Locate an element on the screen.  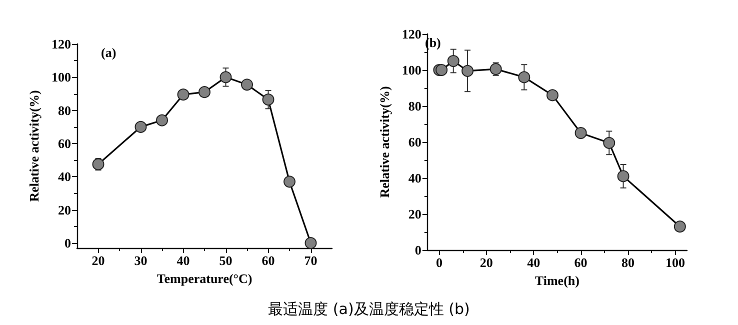
x-tick-label: 70 is located at coordinates (311, 260).